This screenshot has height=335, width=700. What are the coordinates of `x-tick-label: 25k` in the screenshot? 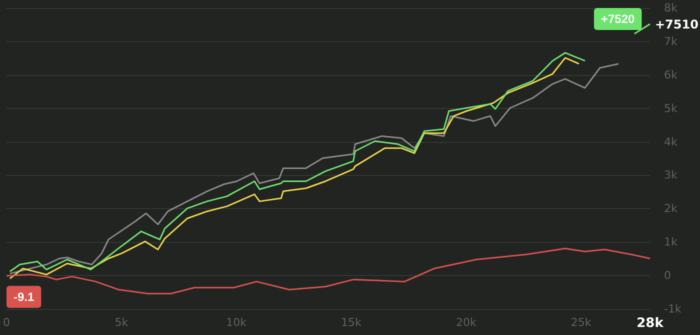 It's located at (581, 322).